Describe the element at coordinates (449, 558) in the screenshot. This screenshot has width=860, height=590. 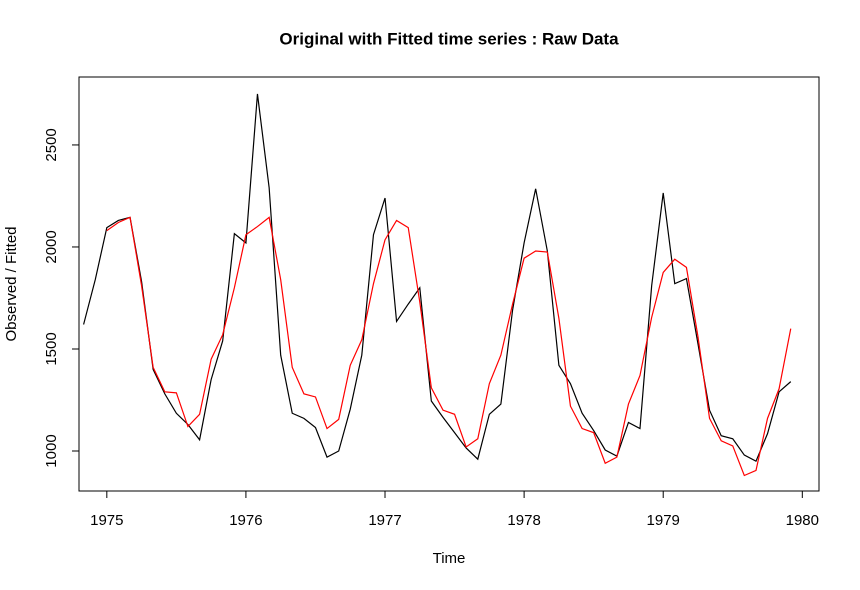
I see `x-axis-label: Time` at that location.